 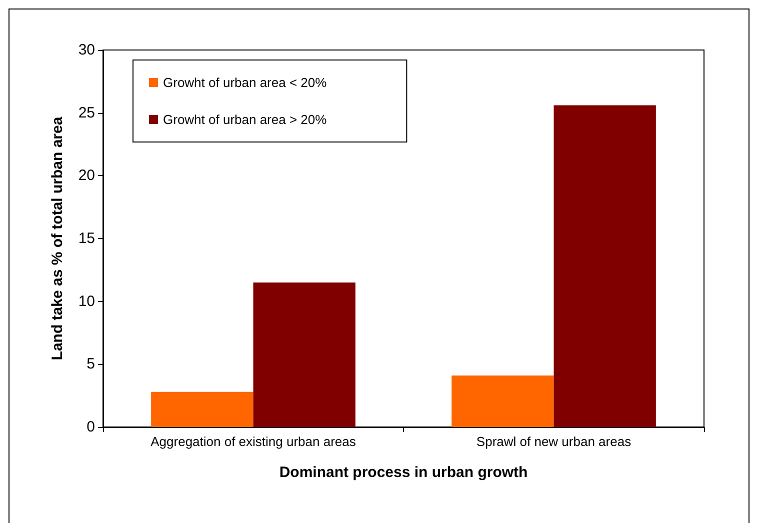 What do you see at coordinates (86, 238) in the screenshot?
I see `y-tick-label: 15` at bounding box center [86, 238].